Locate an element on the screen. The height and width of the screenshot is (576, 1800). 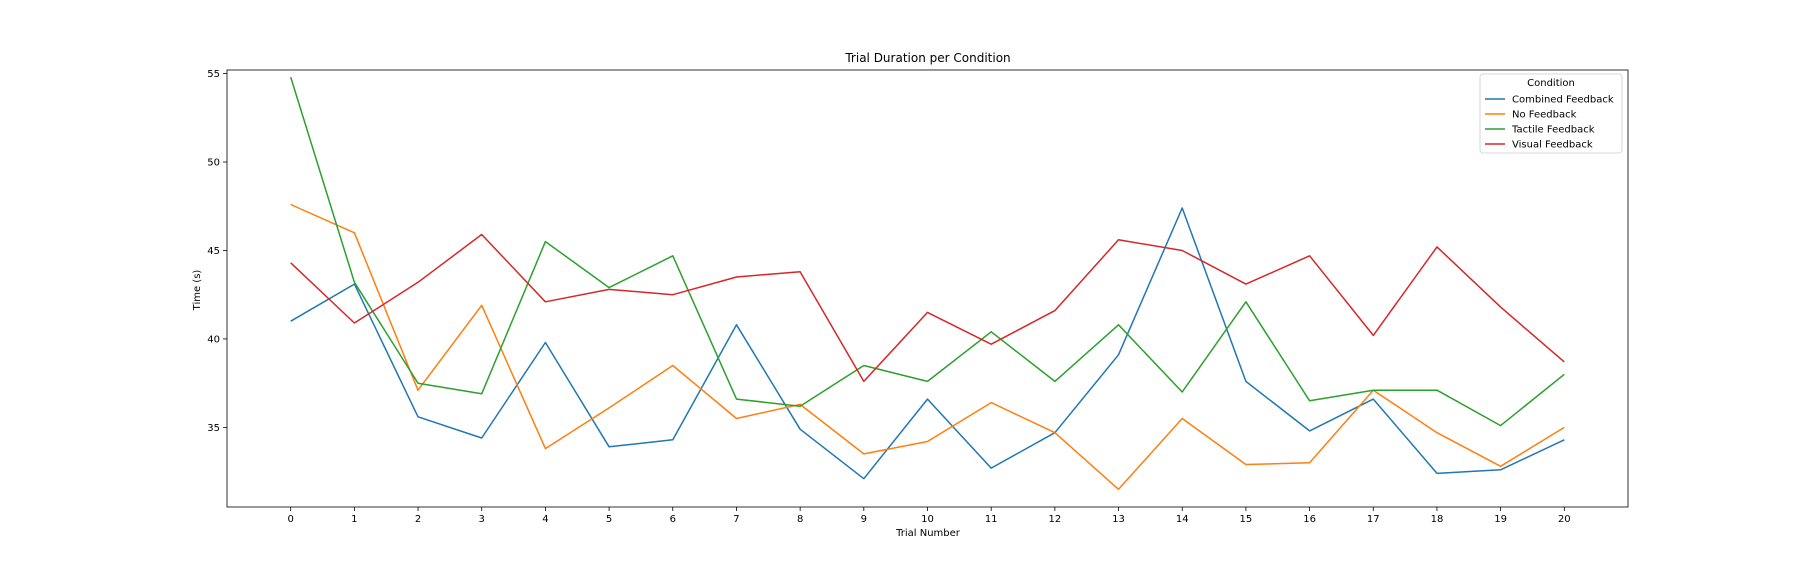
x-tick-label: 16 is located at coordinates (1309, 519).